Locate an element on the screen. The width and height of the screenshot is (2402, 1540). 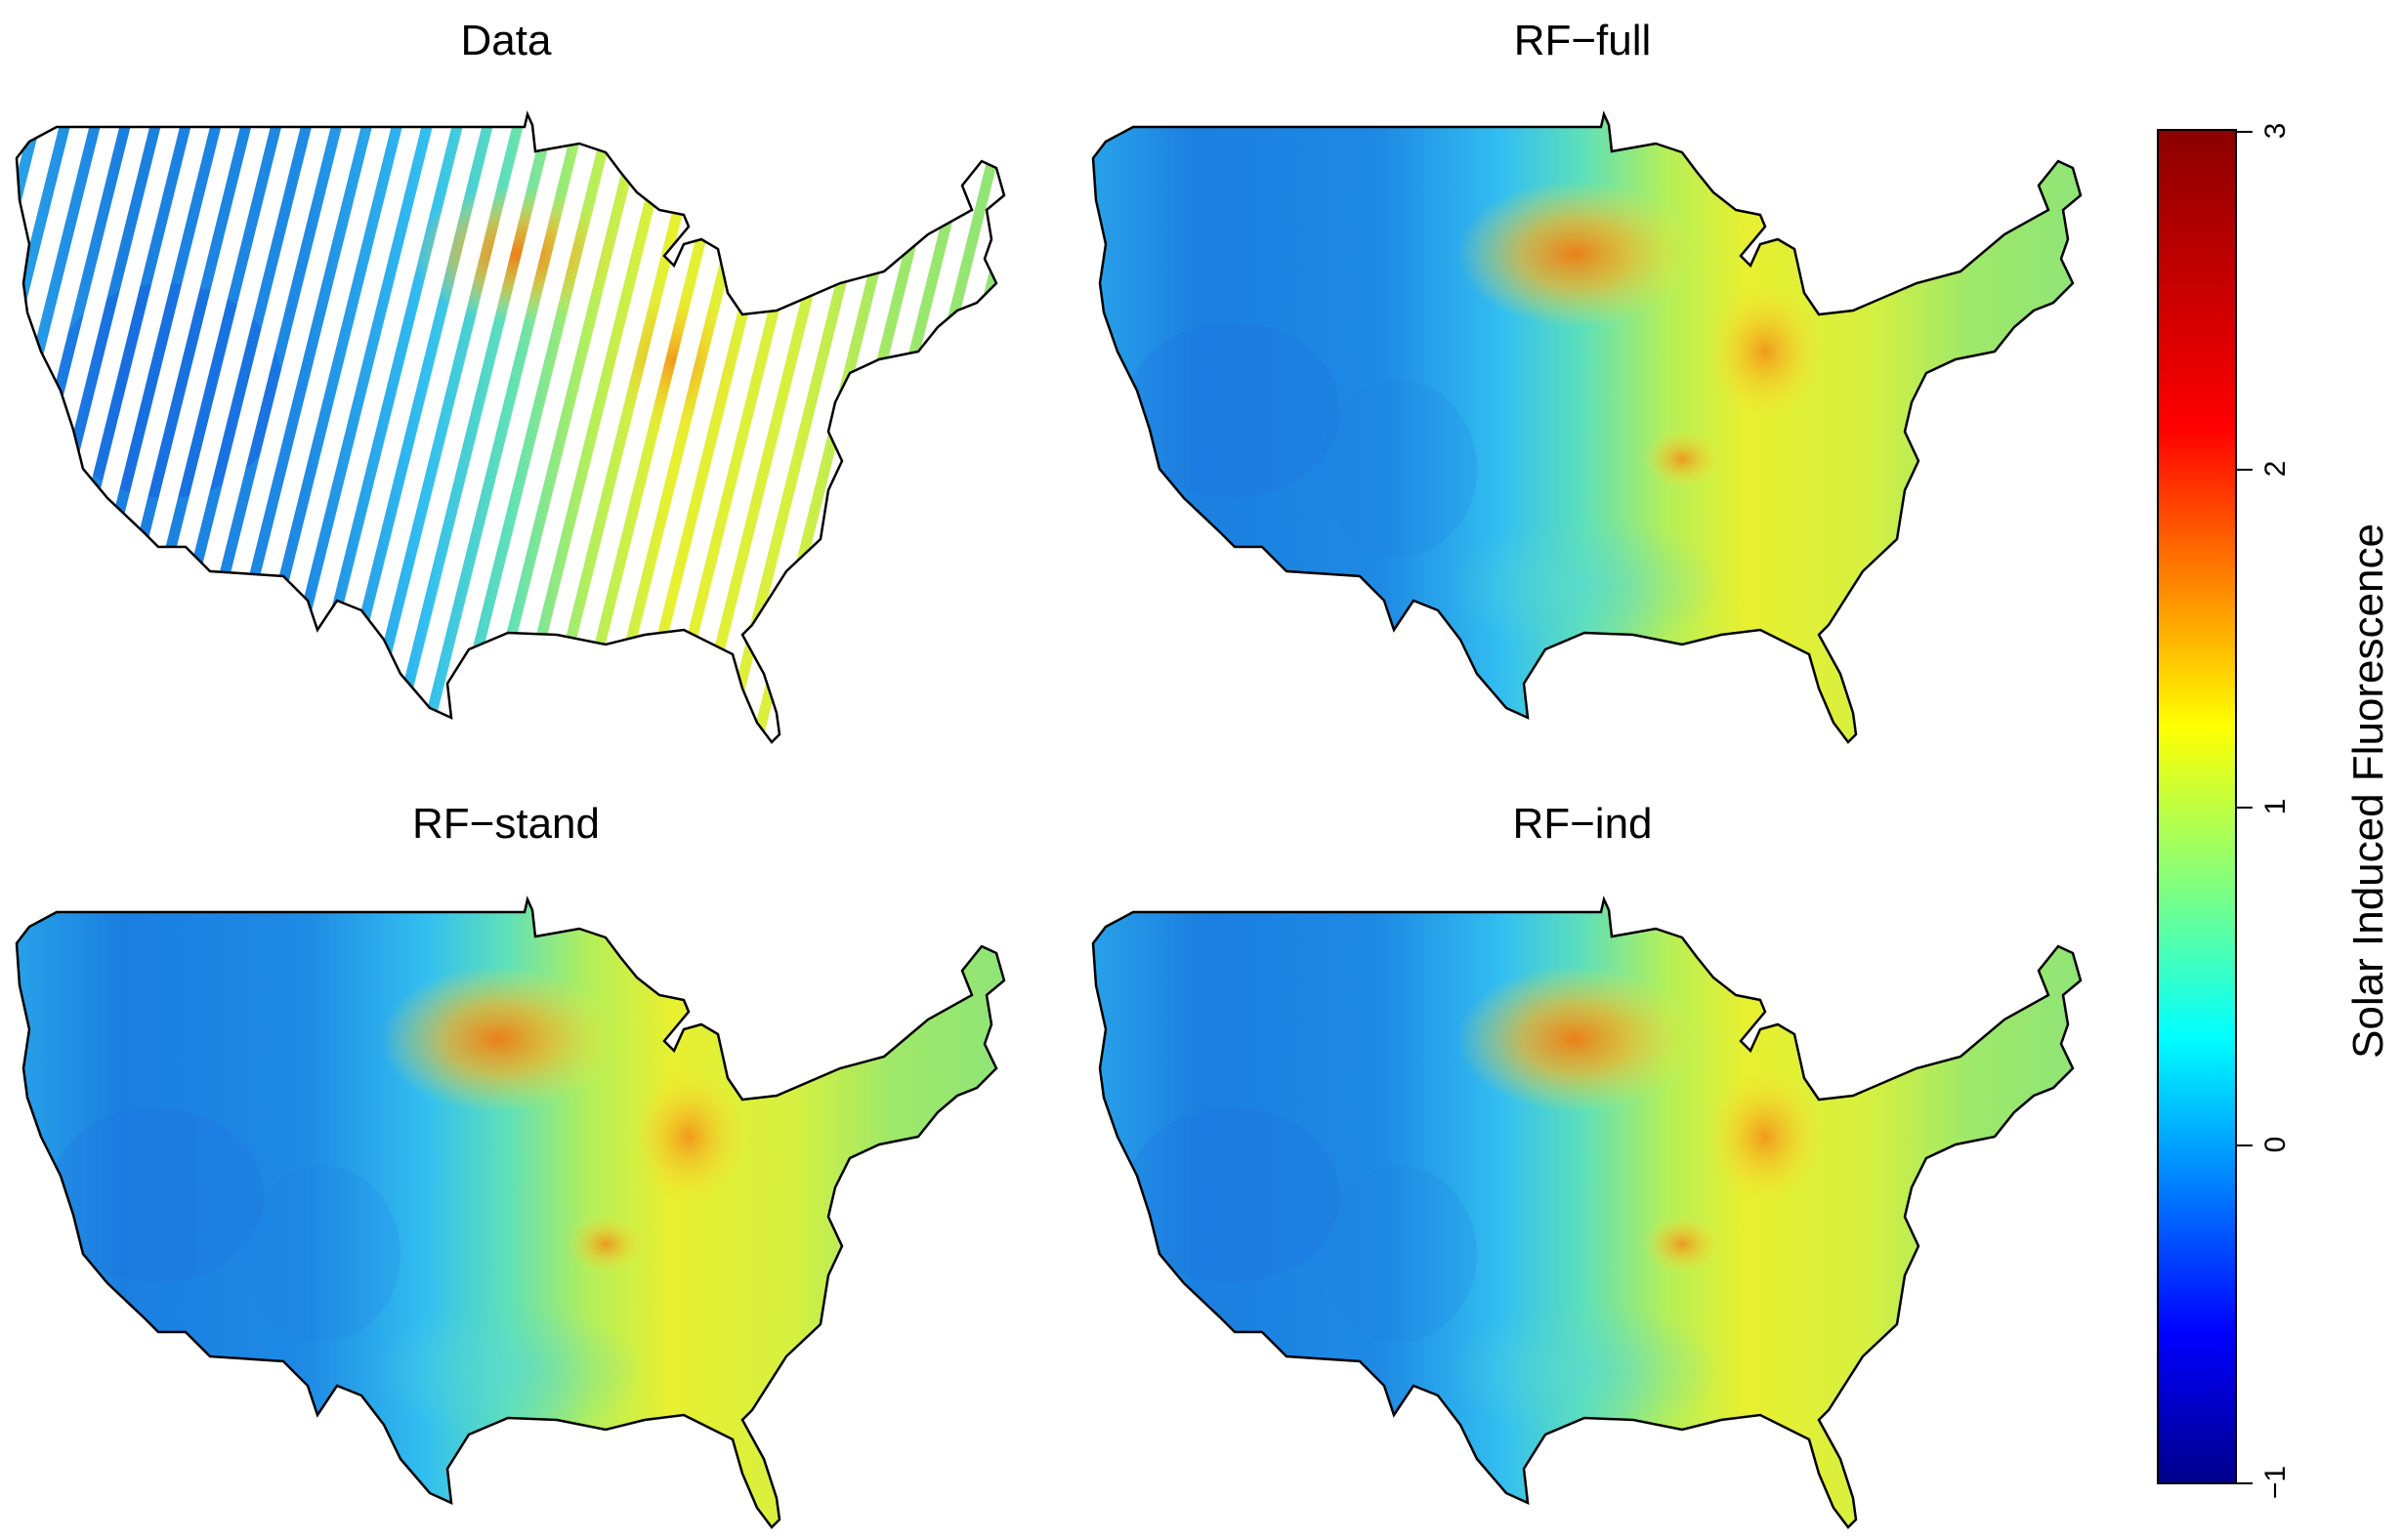
panel-title-rf-ind: RF−ind is located at coordinates (1582, 824).